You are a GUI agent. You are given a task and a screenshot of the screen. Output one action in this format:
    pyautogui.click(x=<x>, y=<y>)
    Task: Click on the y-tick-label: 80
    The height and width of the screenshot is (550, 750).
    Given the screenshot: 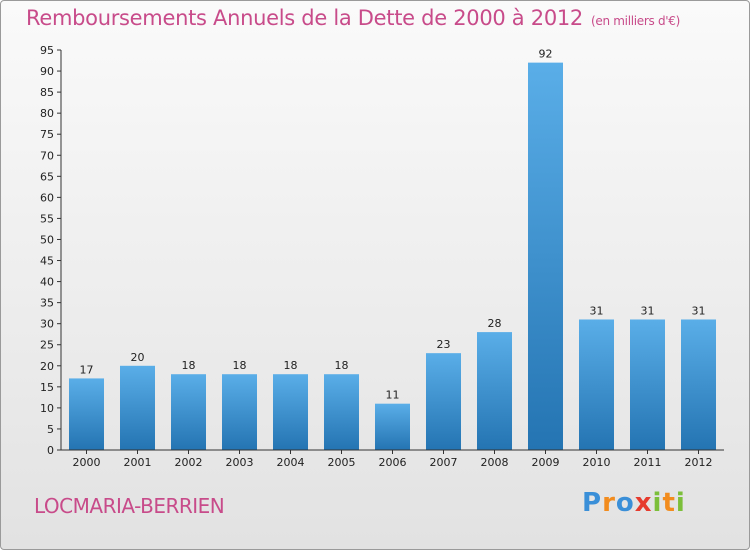 What is the action you would take?
    pyautogui.click(x=47, y=113)
    